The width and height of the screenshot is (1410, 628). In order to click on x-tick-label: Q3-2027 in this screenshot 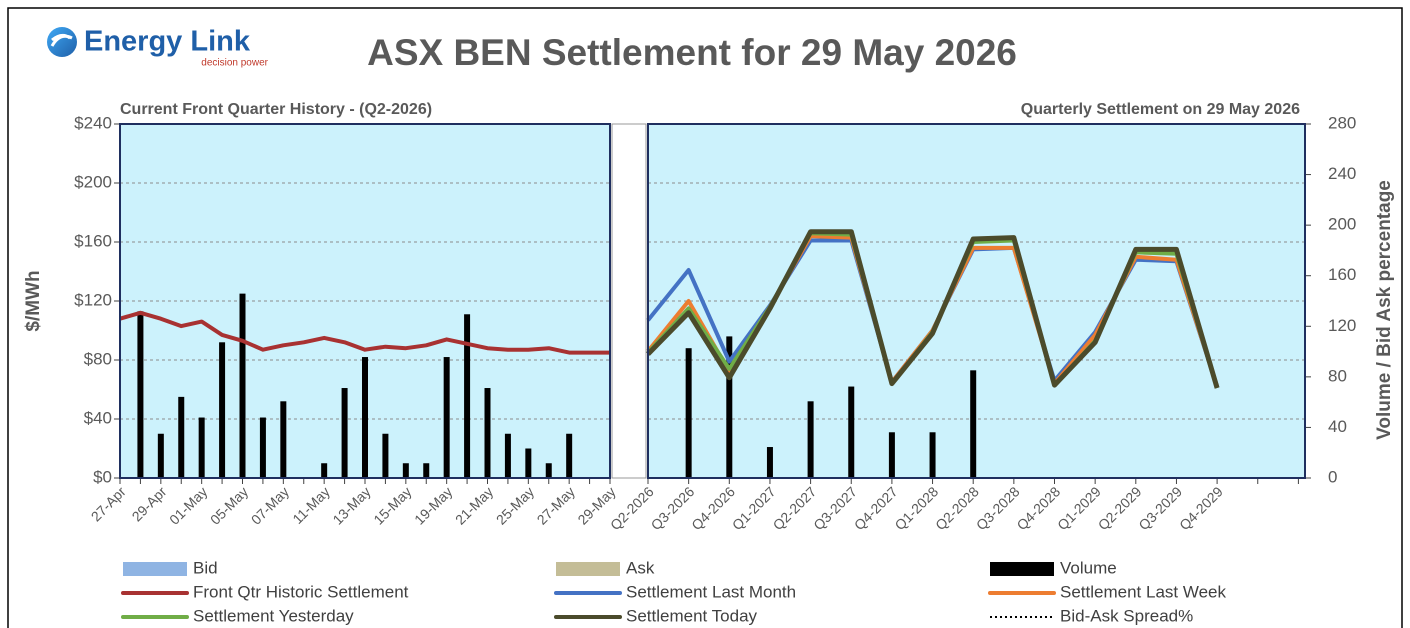, I will do `click(835, 508)`.